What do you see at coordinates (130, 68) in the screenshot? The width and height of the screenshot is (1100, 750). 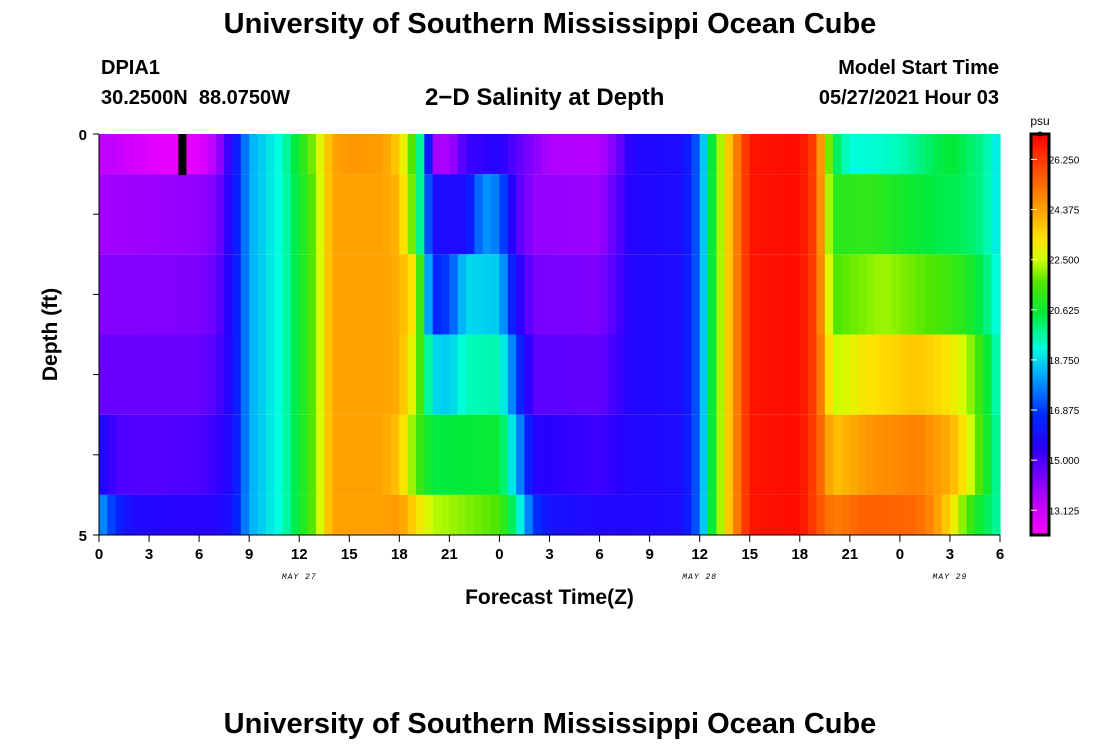 I see `station-id: DPIA1` at bounding box center [130, 68].